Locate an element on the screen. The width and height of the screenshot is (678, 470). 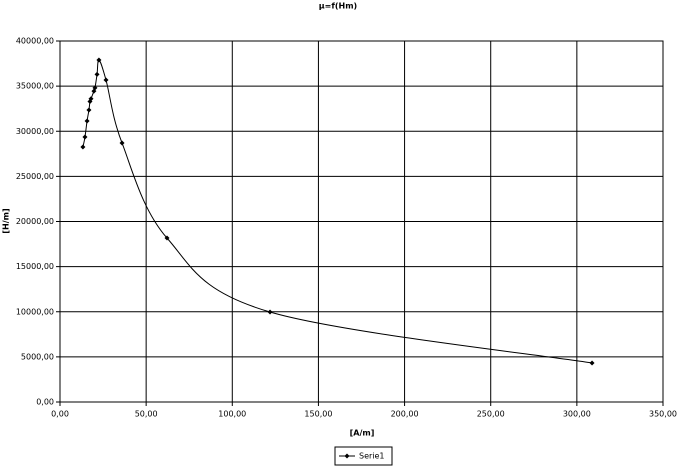
y-tick-label: 0,00 is located at coordinates (45, 402).